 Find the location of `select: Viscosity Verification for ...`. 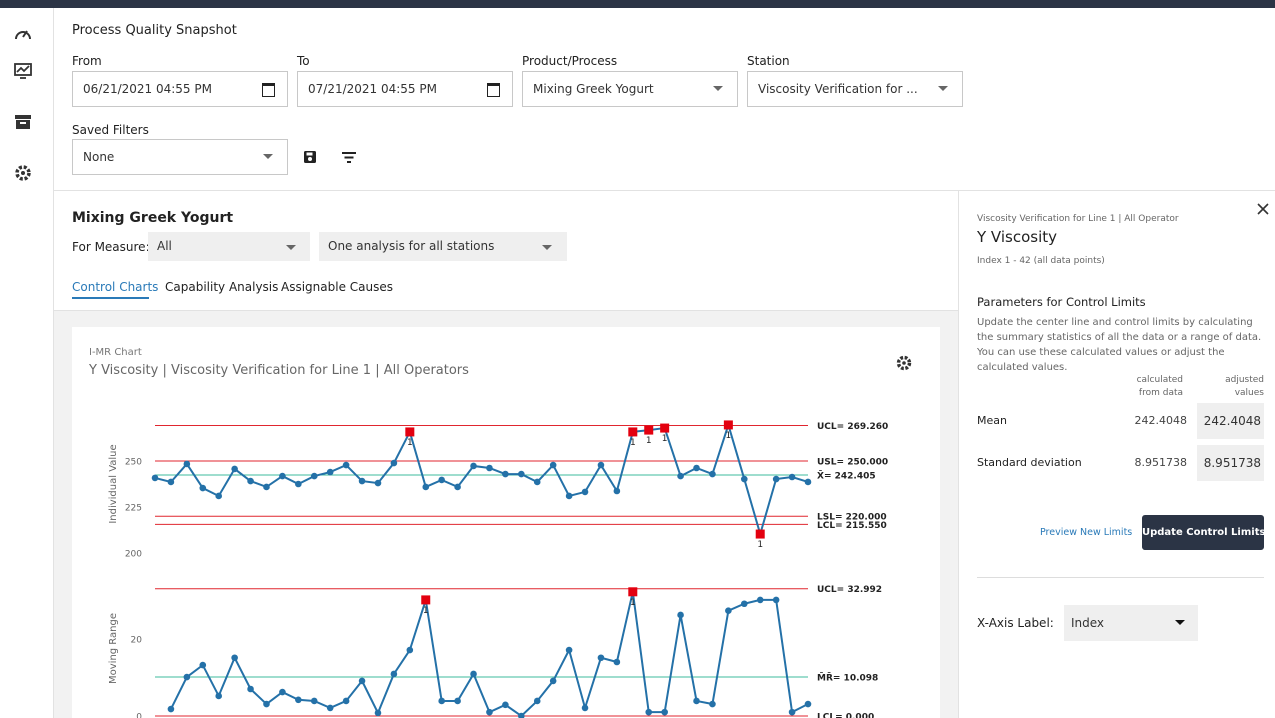

select: Viscosity Verification for ... is located at coordinates (855, 89).